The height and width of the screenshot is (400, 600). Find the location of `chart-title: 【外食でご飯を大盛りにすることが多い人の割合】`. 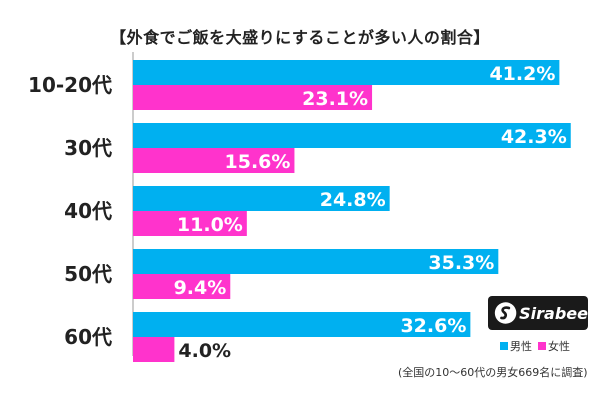

chart-title: 【外食でご飯を大盛りにすることが多い人の割合】 is located at coordinates (300, 37).